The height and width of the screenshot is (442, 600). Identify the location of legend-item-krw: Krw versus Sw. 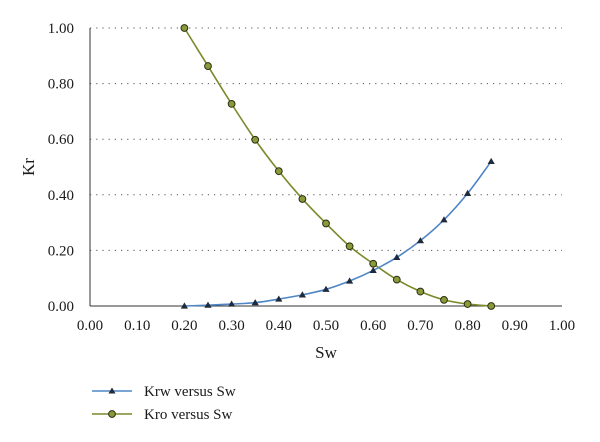
(164, 392).